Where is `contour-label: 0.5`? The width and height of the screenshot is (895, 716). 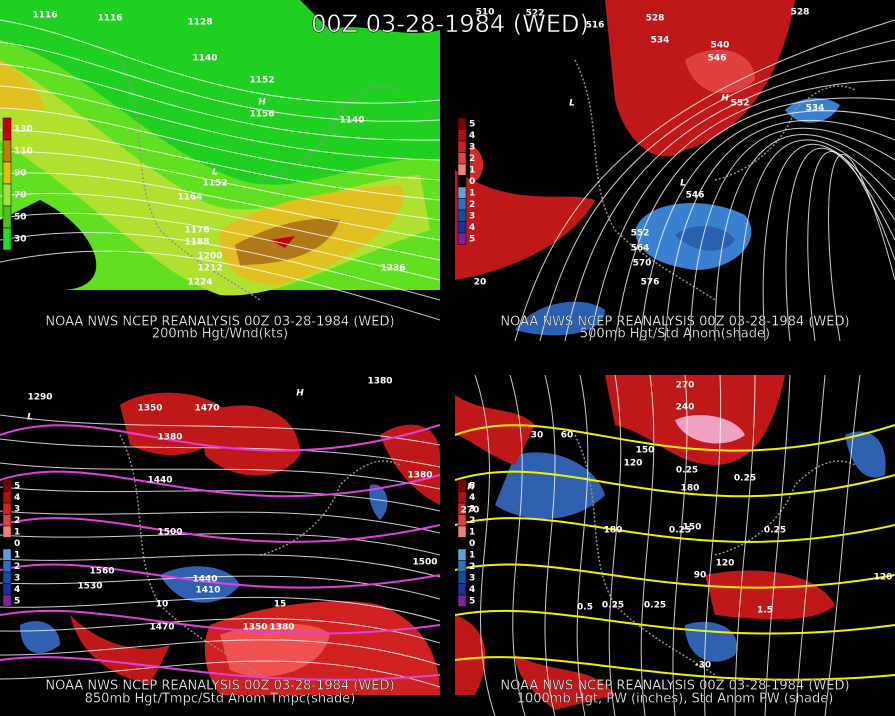 contour-label: 0.5 is located at coordinates (585, 608).